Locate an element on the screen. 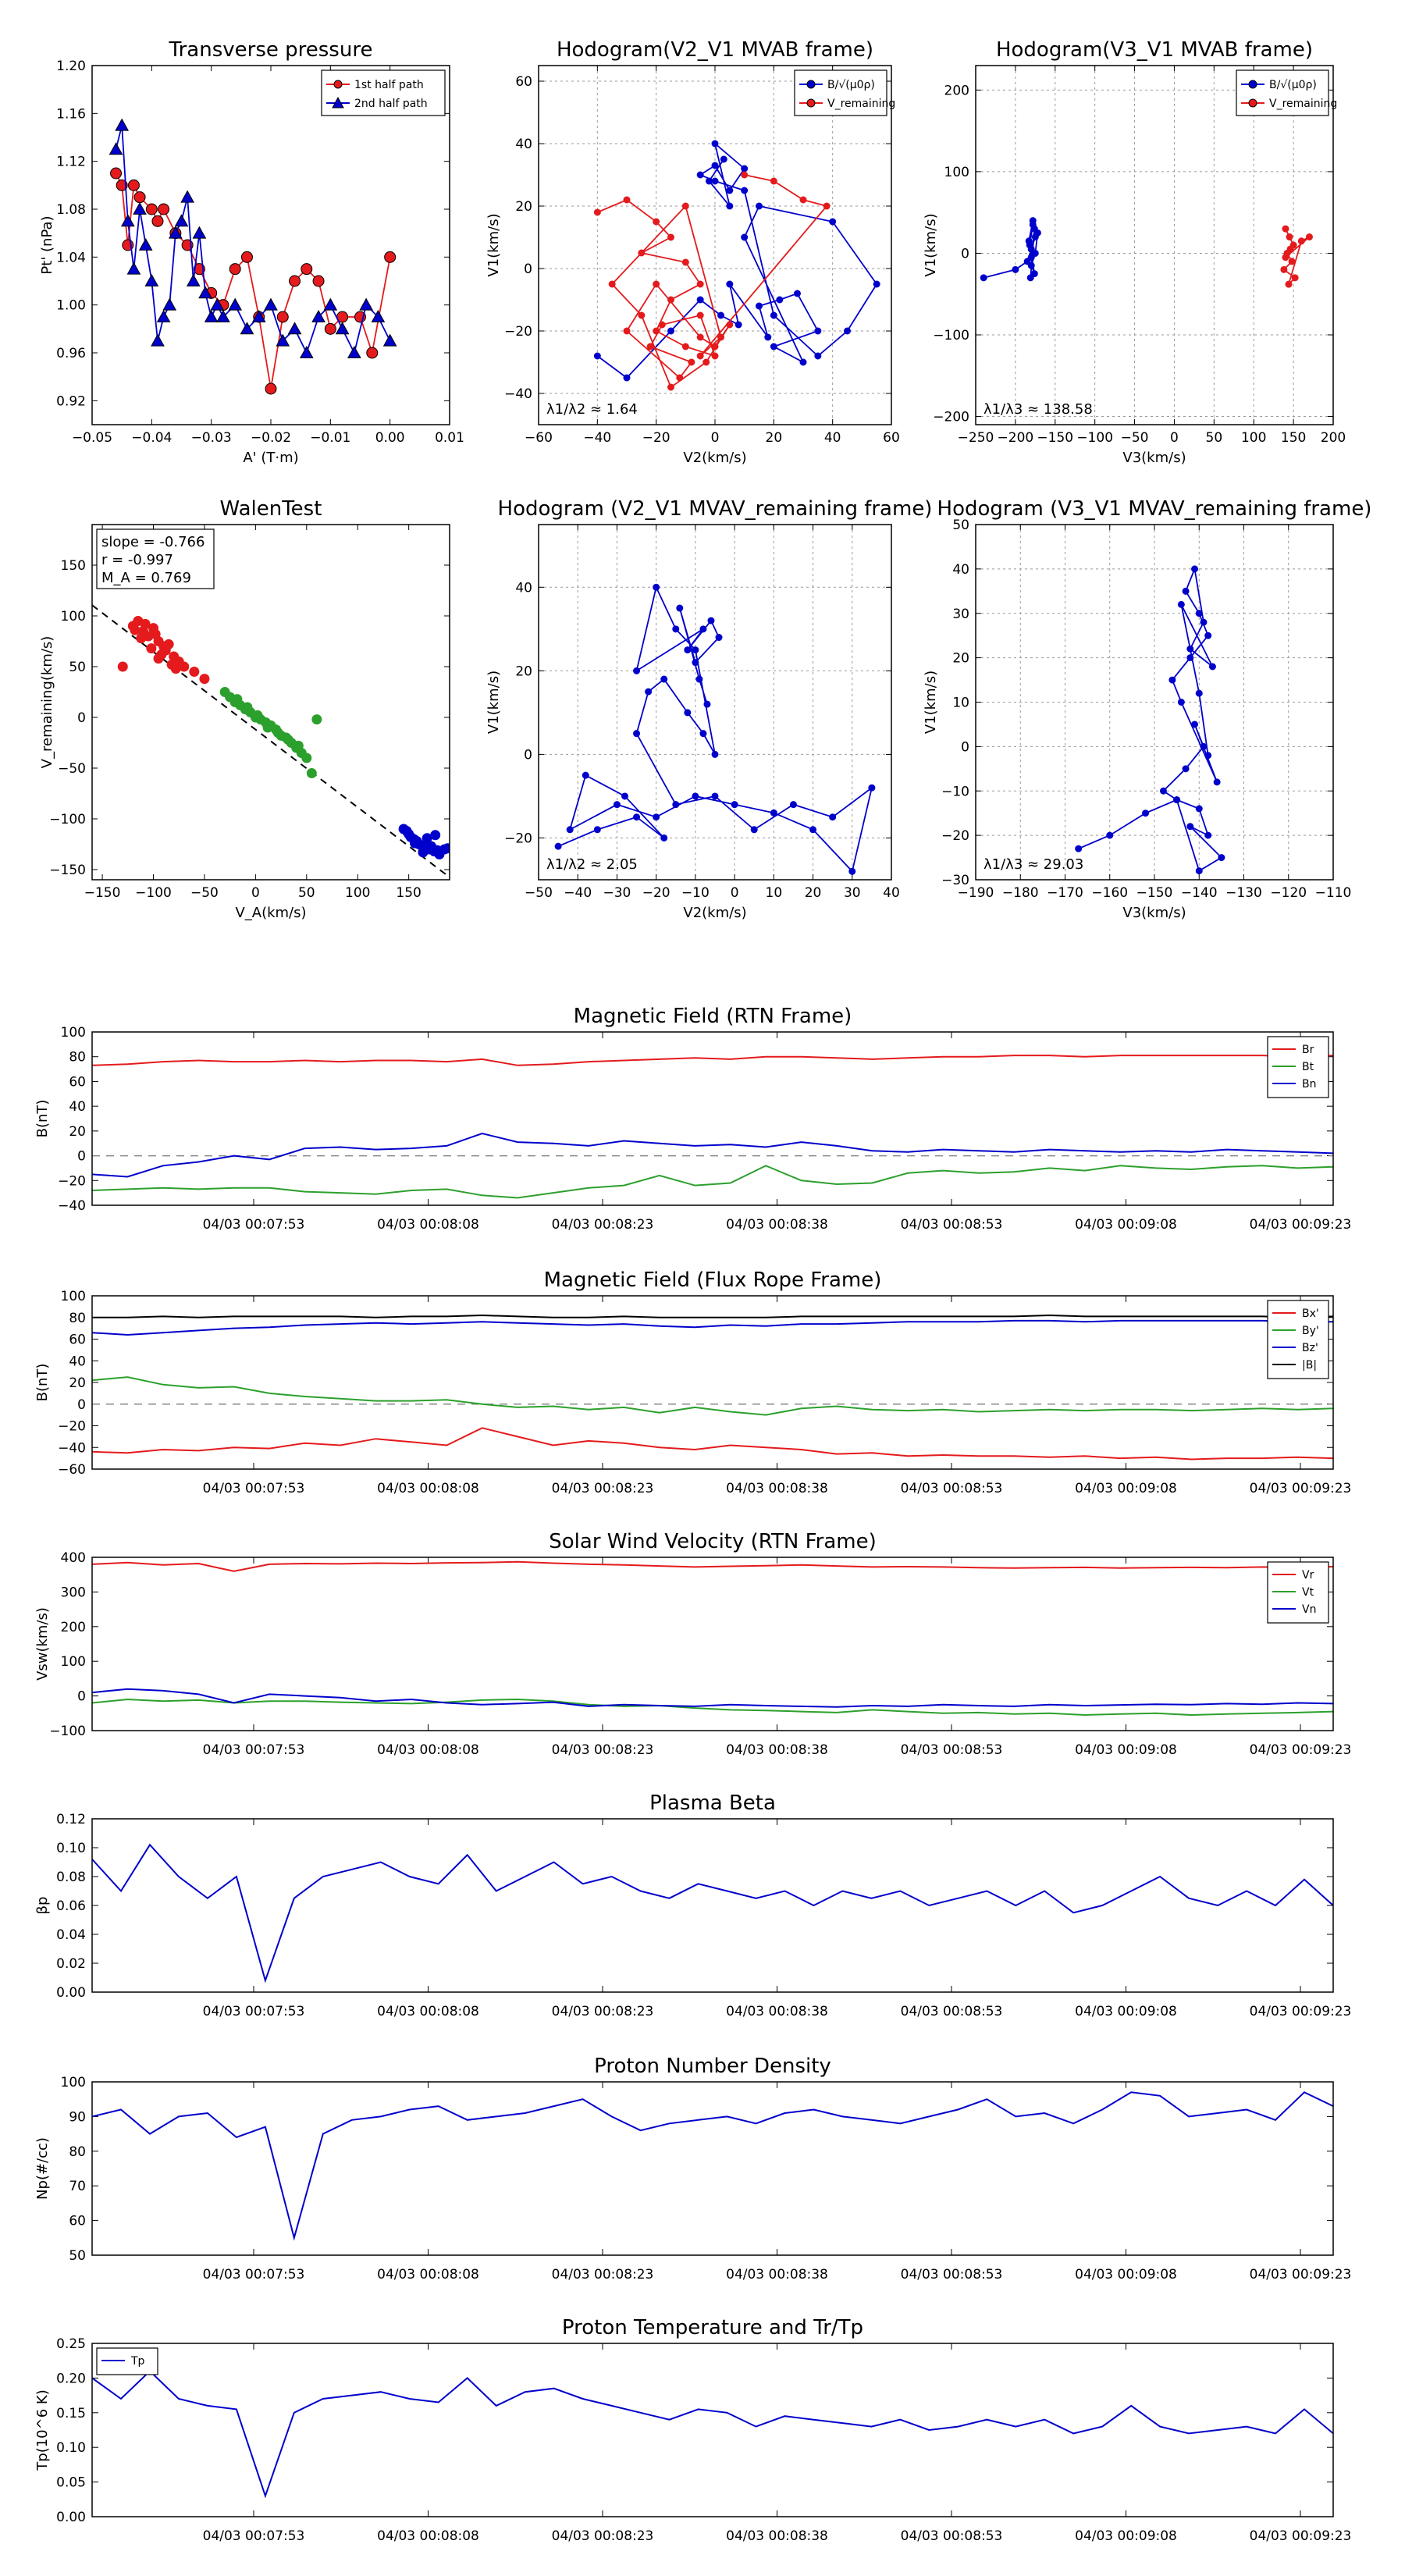  y-tick-label: 0 is located at coordinates (965, 254).